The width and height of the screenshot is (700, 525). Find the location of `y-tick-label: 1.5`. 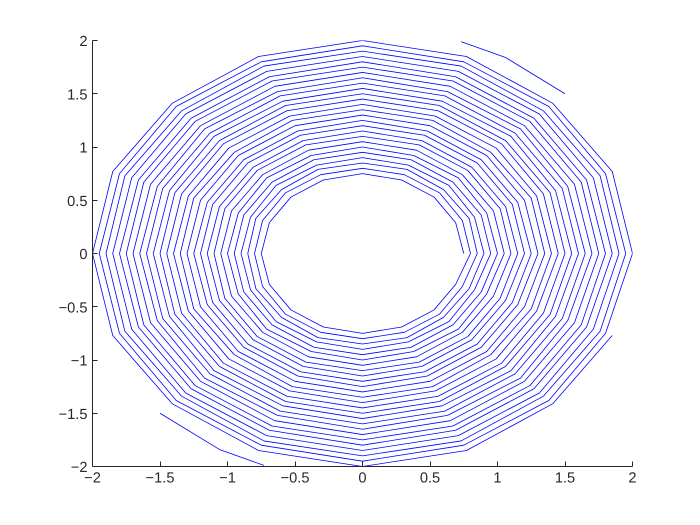

y-tick-label: 1.5 is located at coordinates (77, 95).